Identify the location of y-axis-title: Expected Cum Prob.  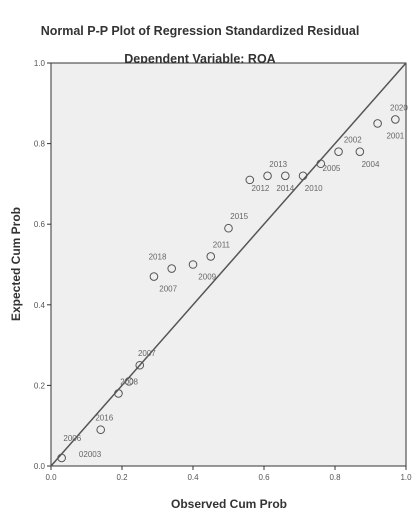
(16, 264).